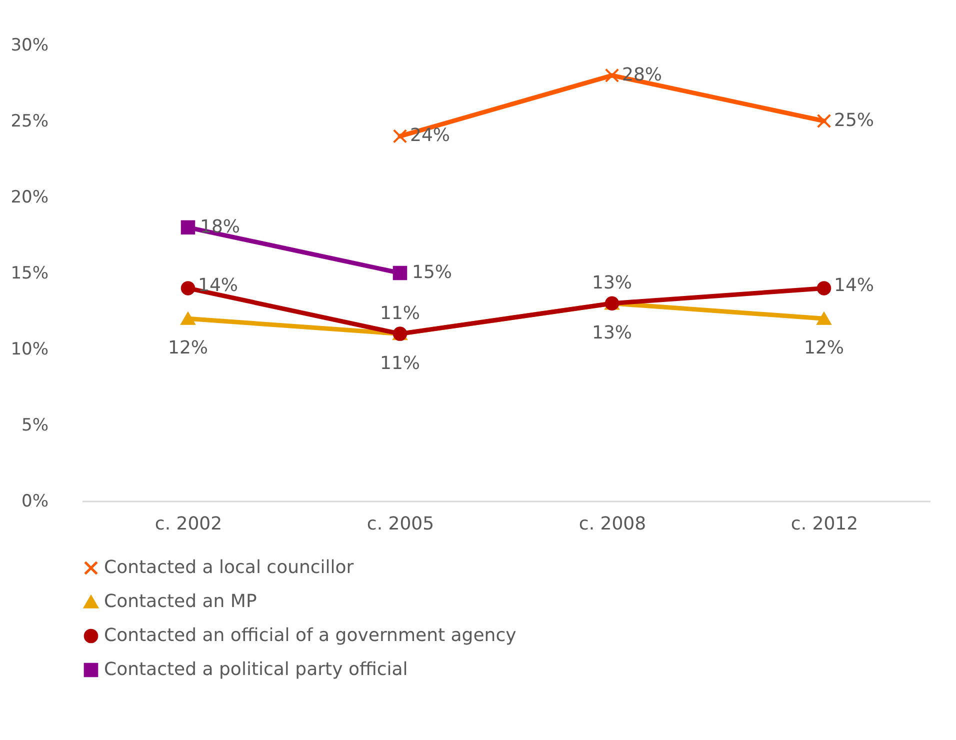 The height and width of the screenshot is (740, 956). Describe the element at coordinates (612, 524) in the screenshot. I see `x-tick-label: c. 2008` at that location.